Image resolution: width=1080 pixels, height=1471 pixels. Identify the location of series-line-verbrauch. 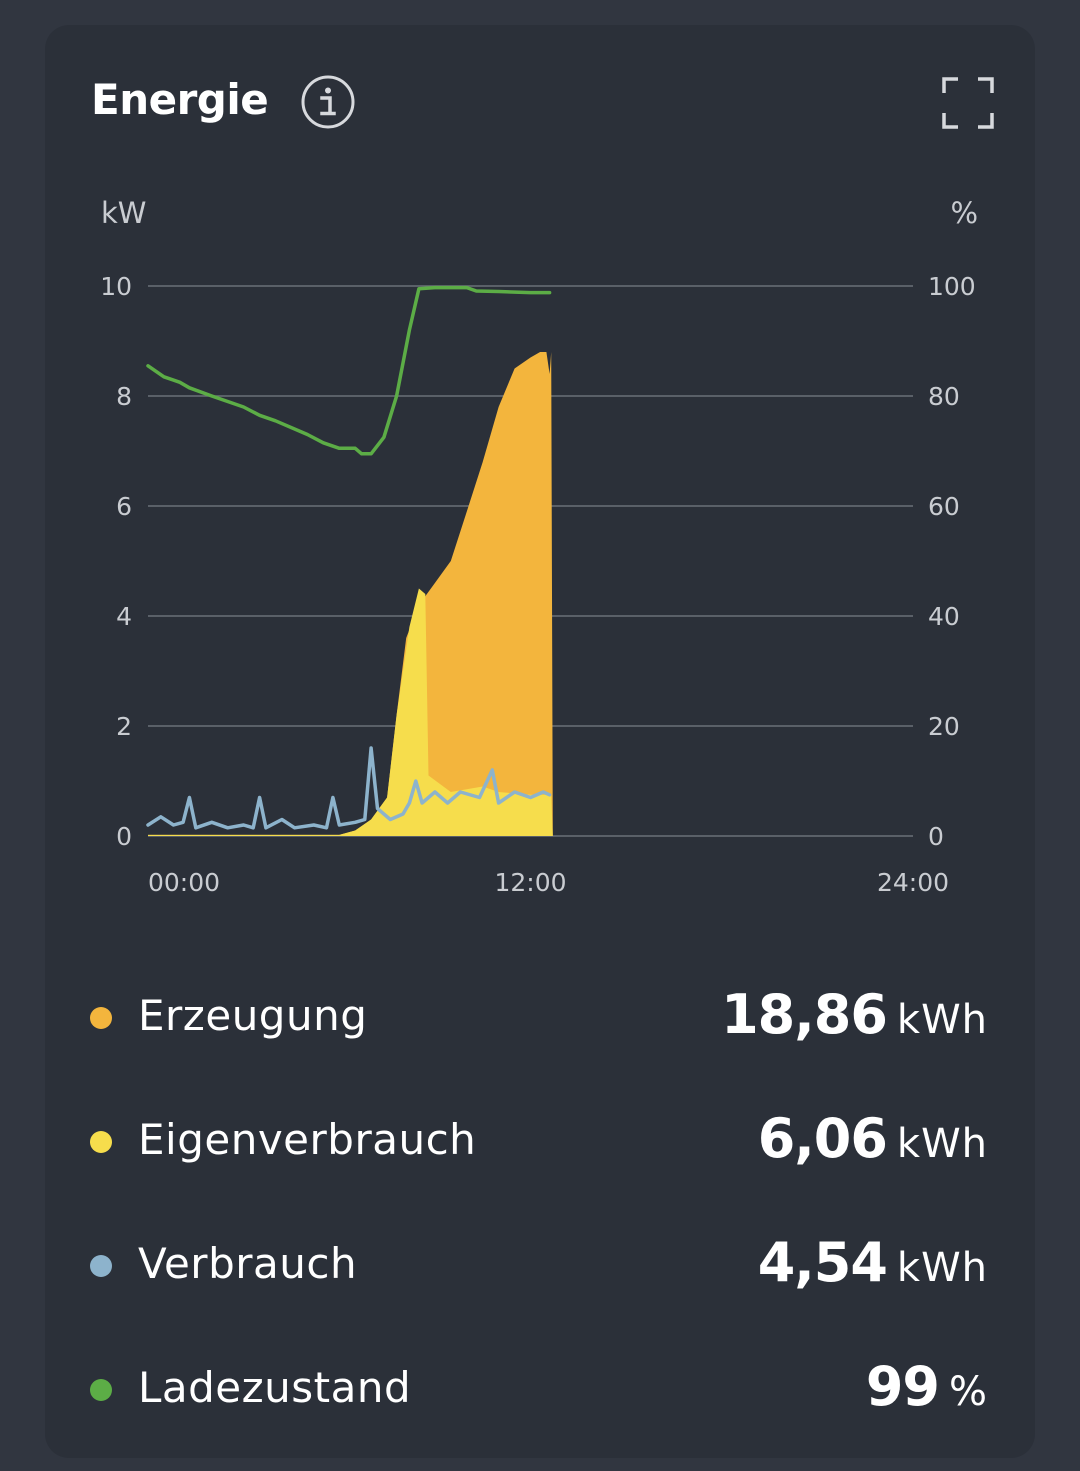
(349, 788).